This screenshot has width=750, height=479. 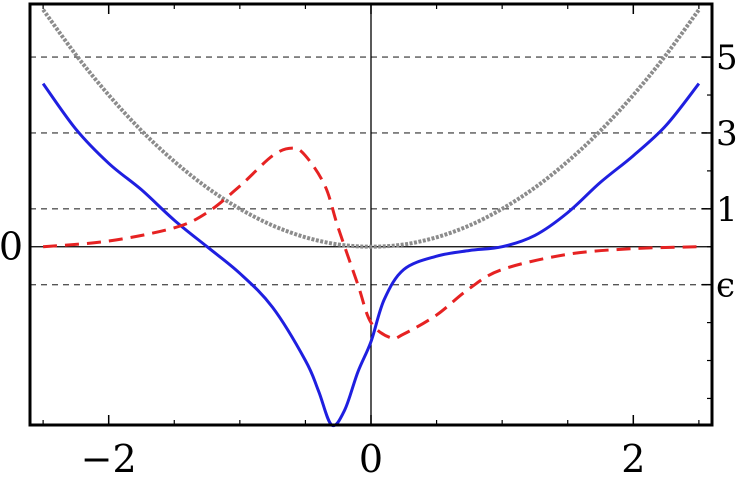 I want to click on right-tick-label: ϵ, so click(x=725, y=286).